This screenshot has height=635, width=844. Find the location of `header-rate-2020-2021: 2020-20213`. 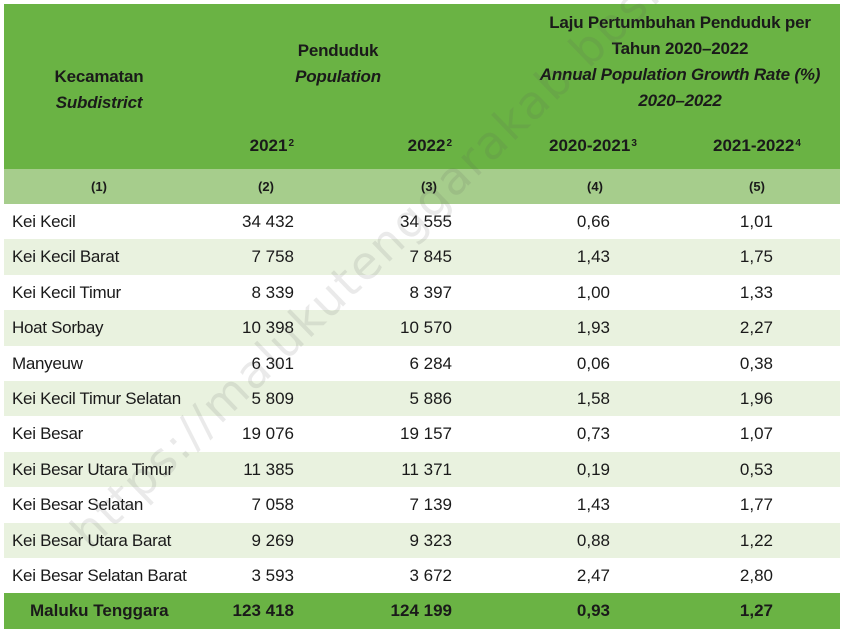

header-rate-2020-2021: 2020-20213 is located at coordinates (593, 145).